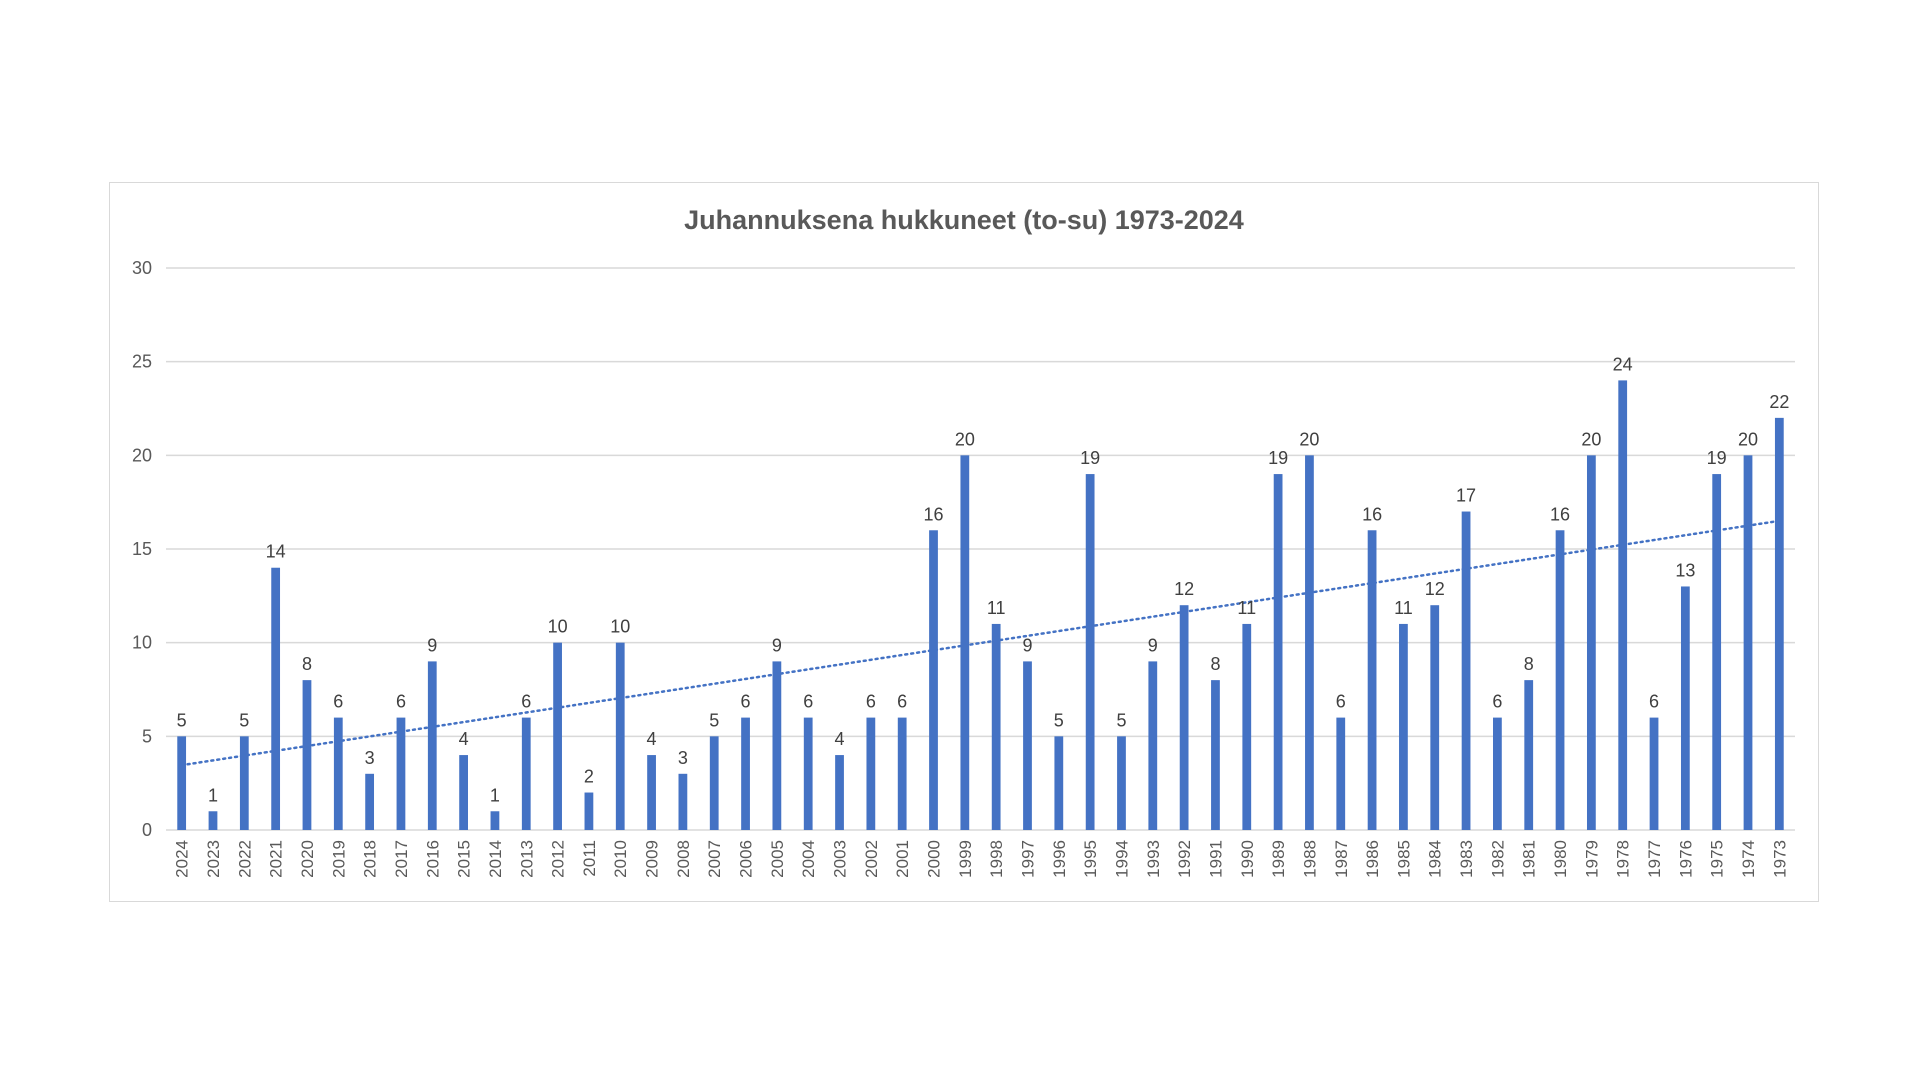 This screenshot has height=1080, width=1920. What do you see at coordinates (1529, 859) in the screenshot?
I see `x-tick-label: 1981` at bounding box center [1529, 859].